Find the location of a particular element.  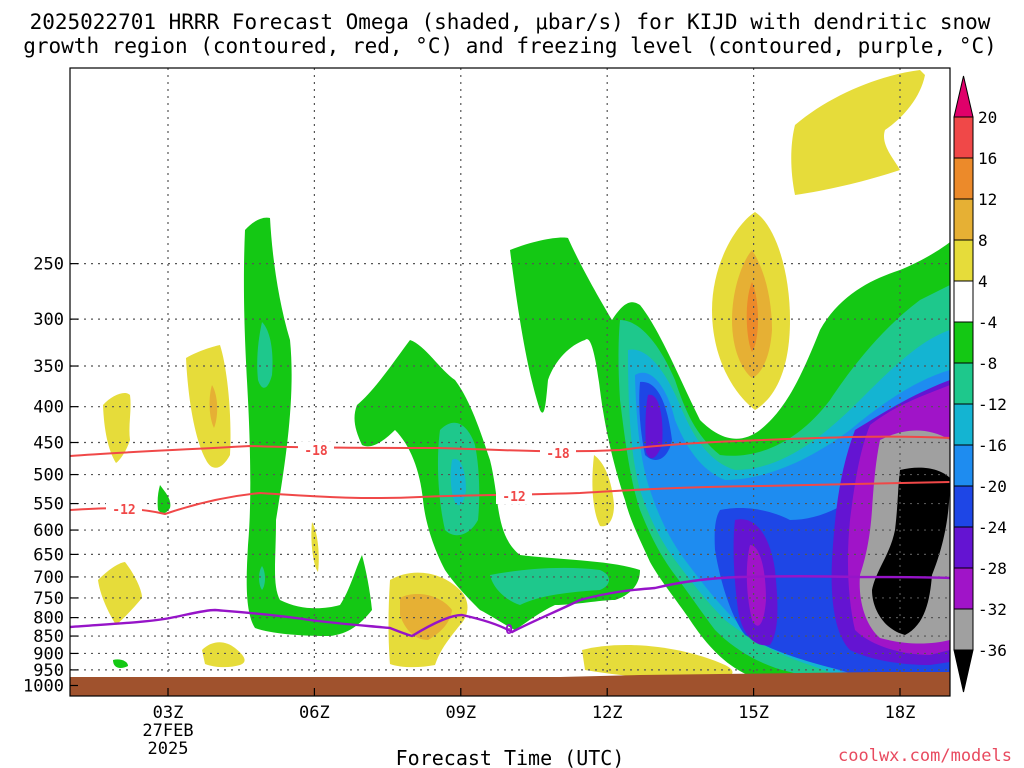

x-tick-label: 06Z is located at coordinates (314, 713).